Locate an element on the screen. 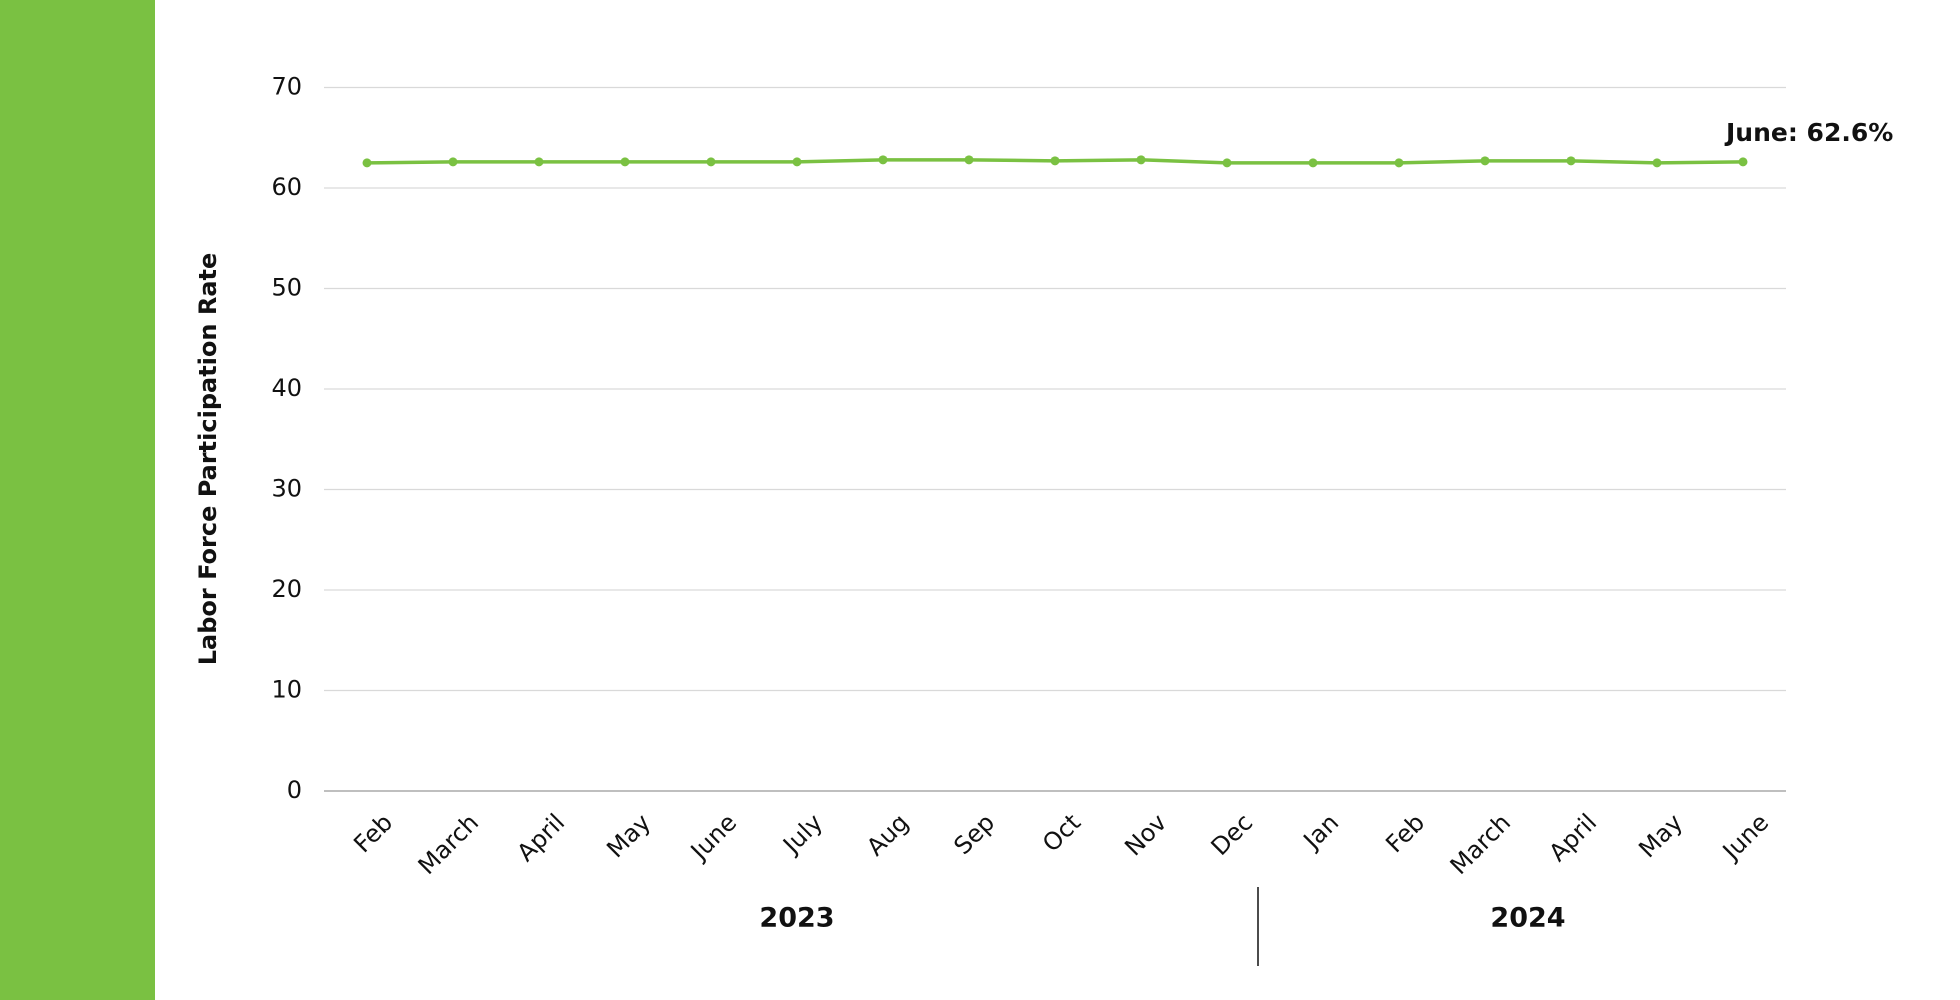 This screenshot has width=1960, height=1000. annotation: June: 62.6% is located at coordinates (1808, 132).